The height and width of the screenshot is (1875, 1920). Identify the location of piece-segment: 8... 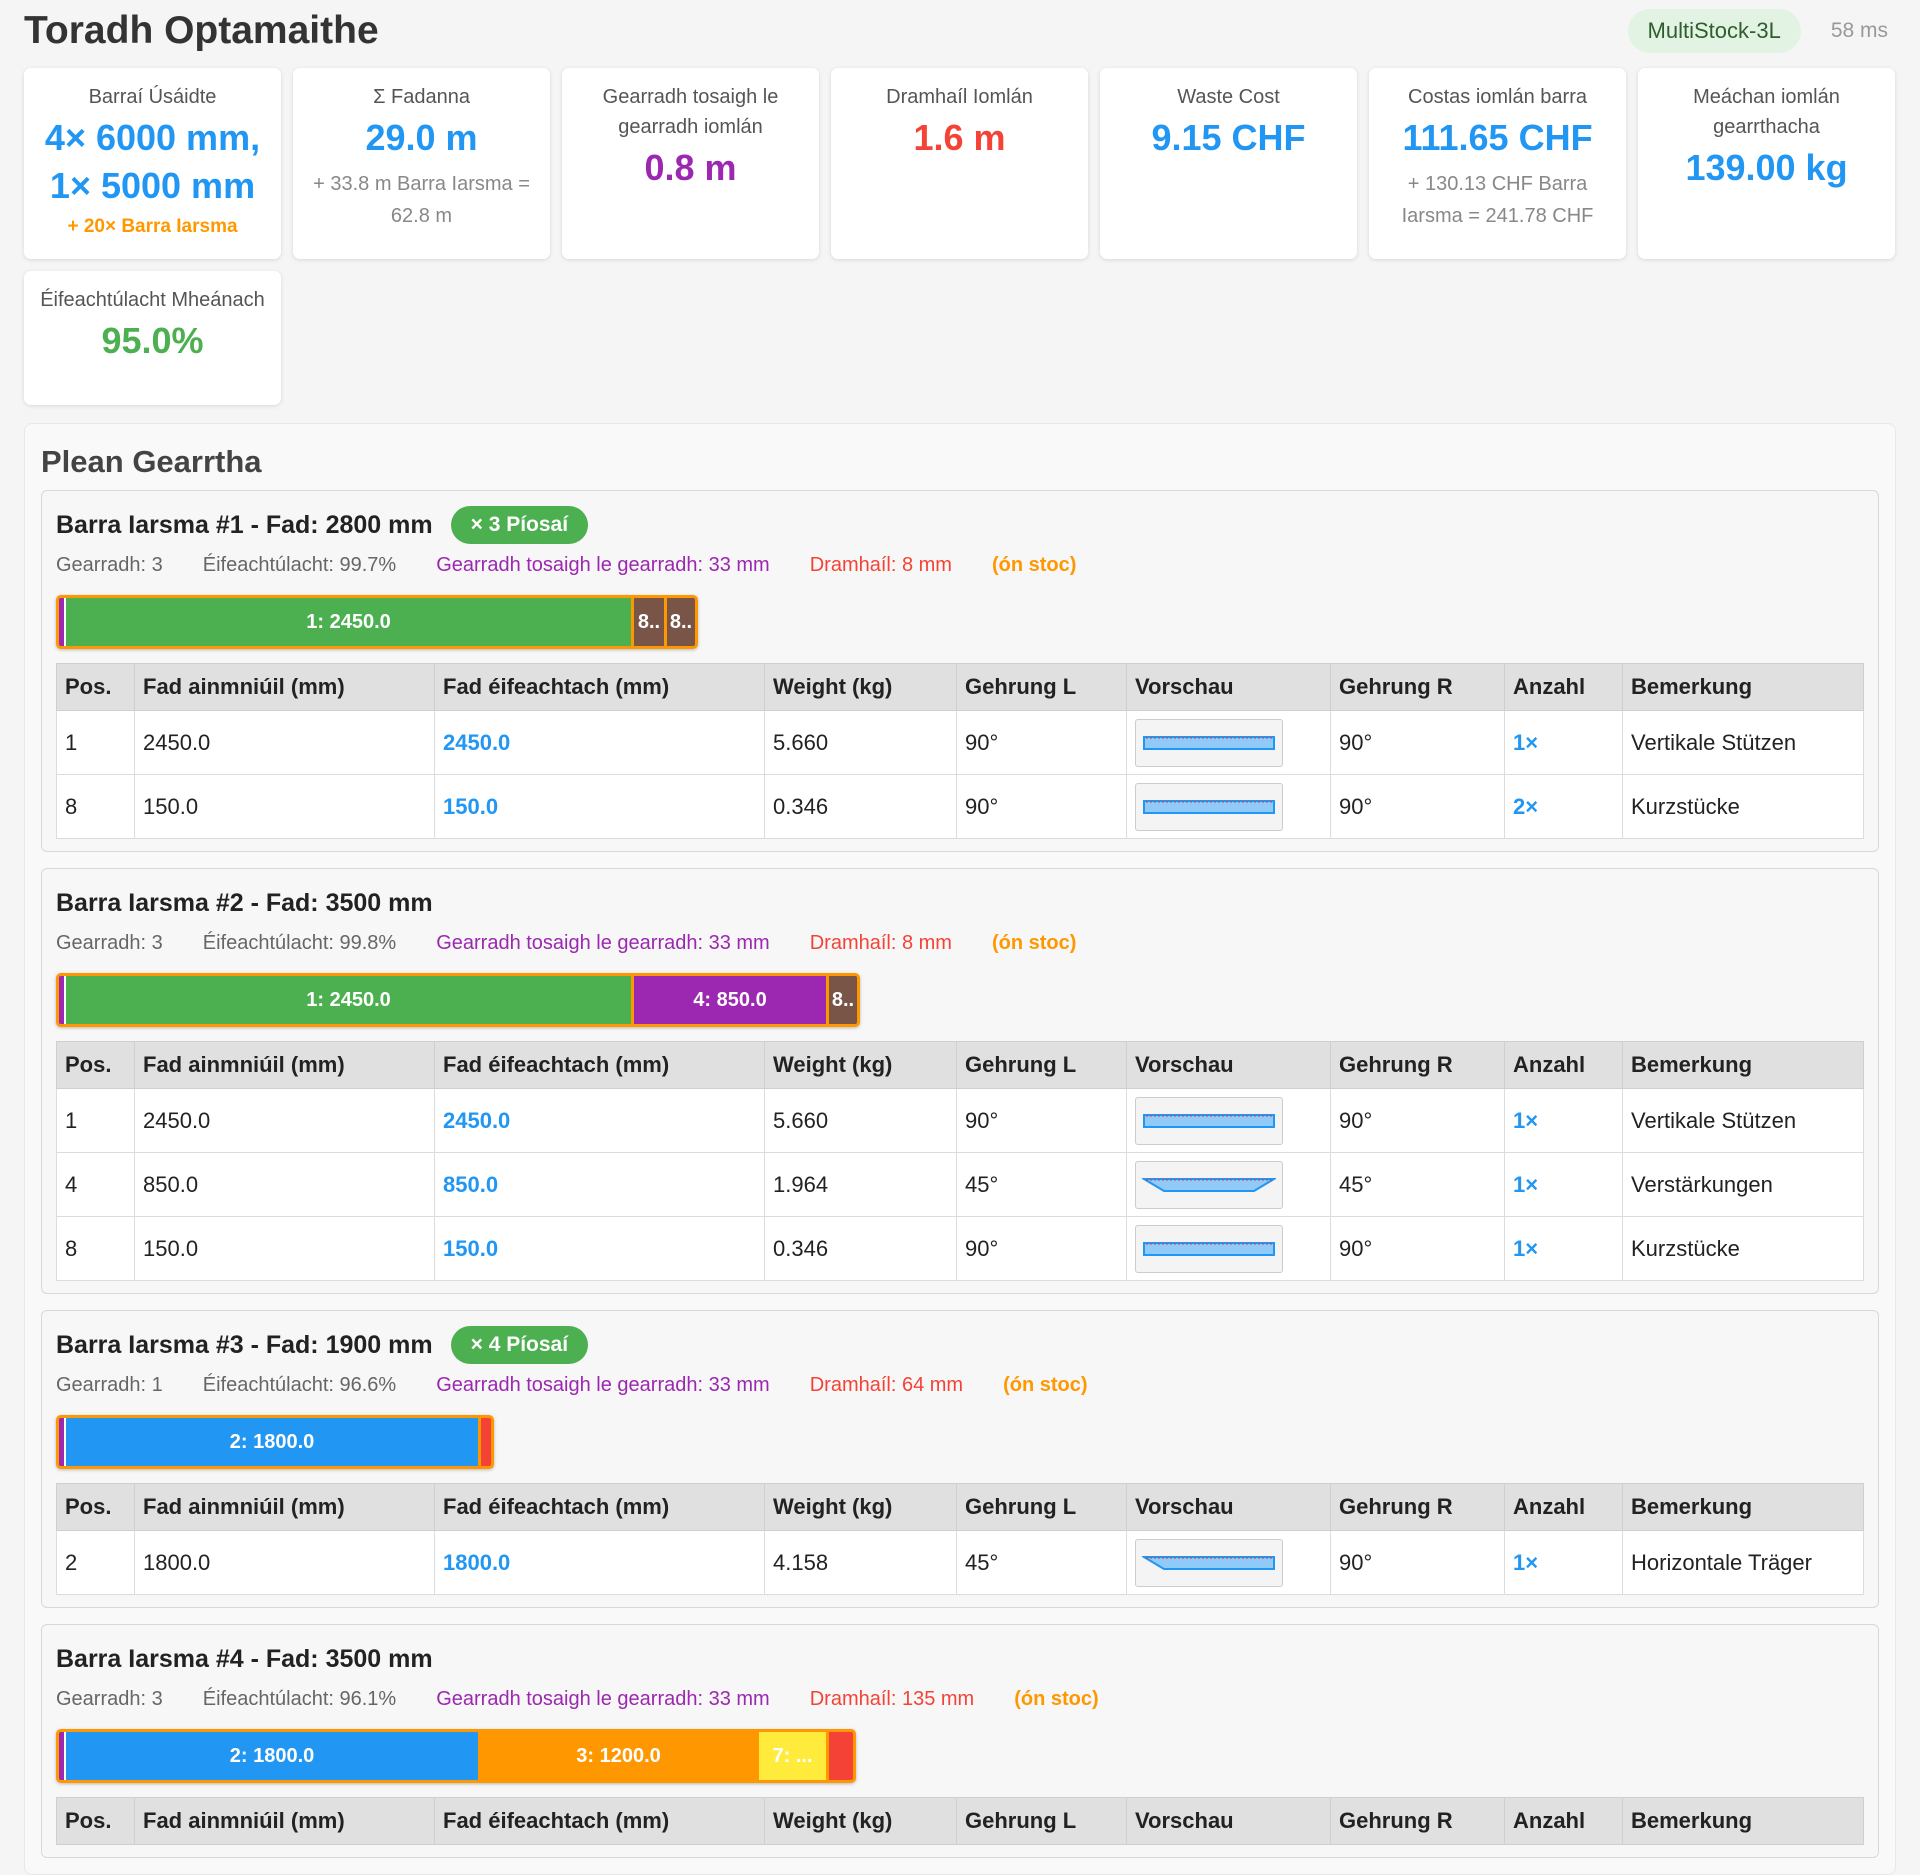
(843, 1000).